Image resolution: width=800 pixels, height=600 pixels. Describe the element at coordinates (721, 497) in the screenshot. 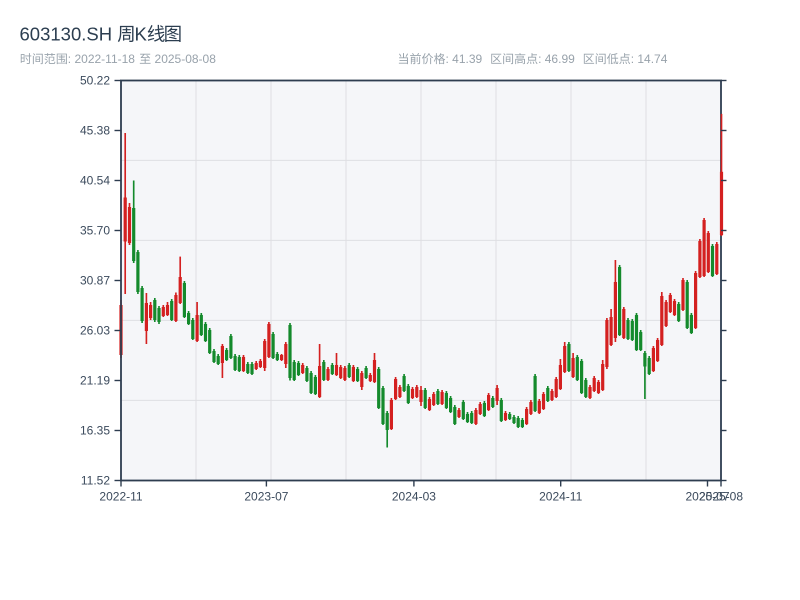

I see `svg-text: 2025-08` at that location.